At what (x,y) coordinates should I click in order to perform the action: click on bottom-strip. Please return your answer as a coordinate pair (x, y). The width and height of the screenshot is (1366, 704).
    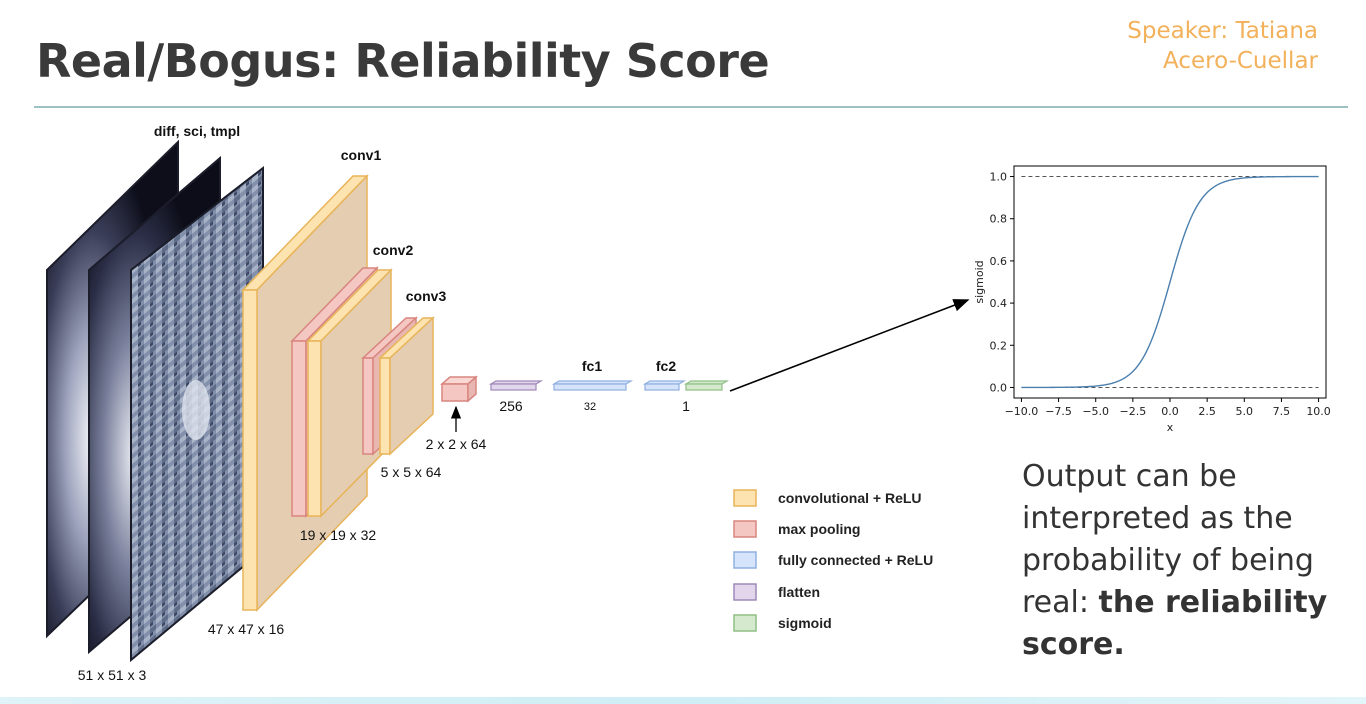
    Looking at the image, I should click on (683, 700).